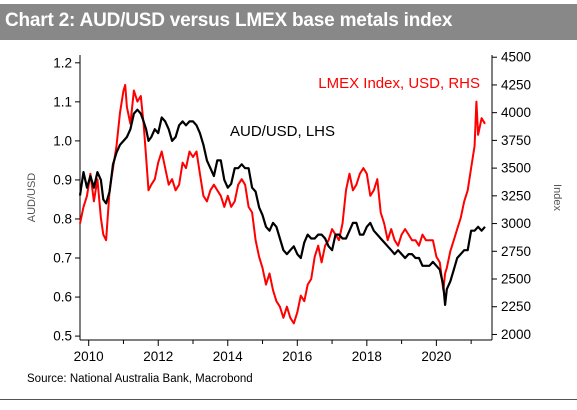 The width and height of the screenshot is (577, 410). What do you see at coordinates (516, 140) in the screenshot?
I see `y-right-tick-label: 3750` at bounding box center [516, 140].